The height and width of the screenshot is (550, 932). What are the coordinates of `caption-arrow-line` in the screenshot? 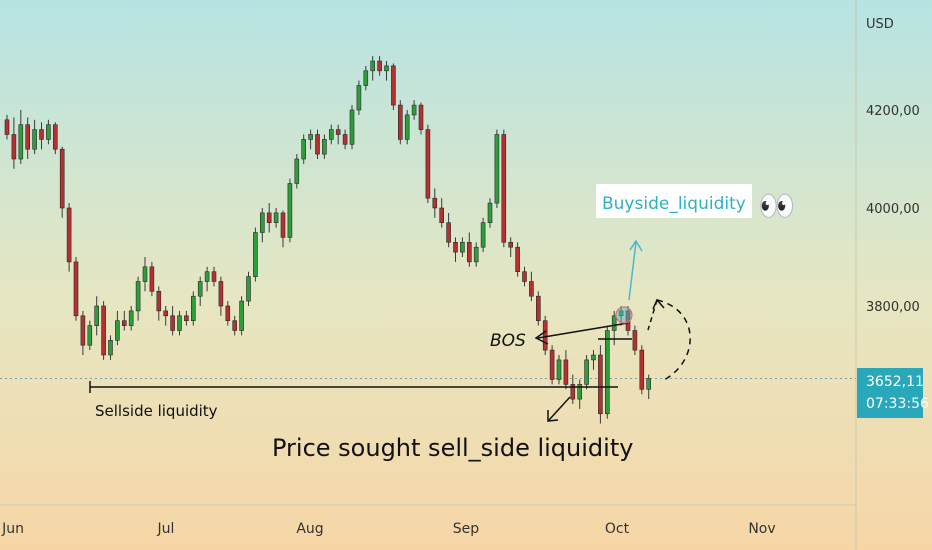 It's located at (559, 408).